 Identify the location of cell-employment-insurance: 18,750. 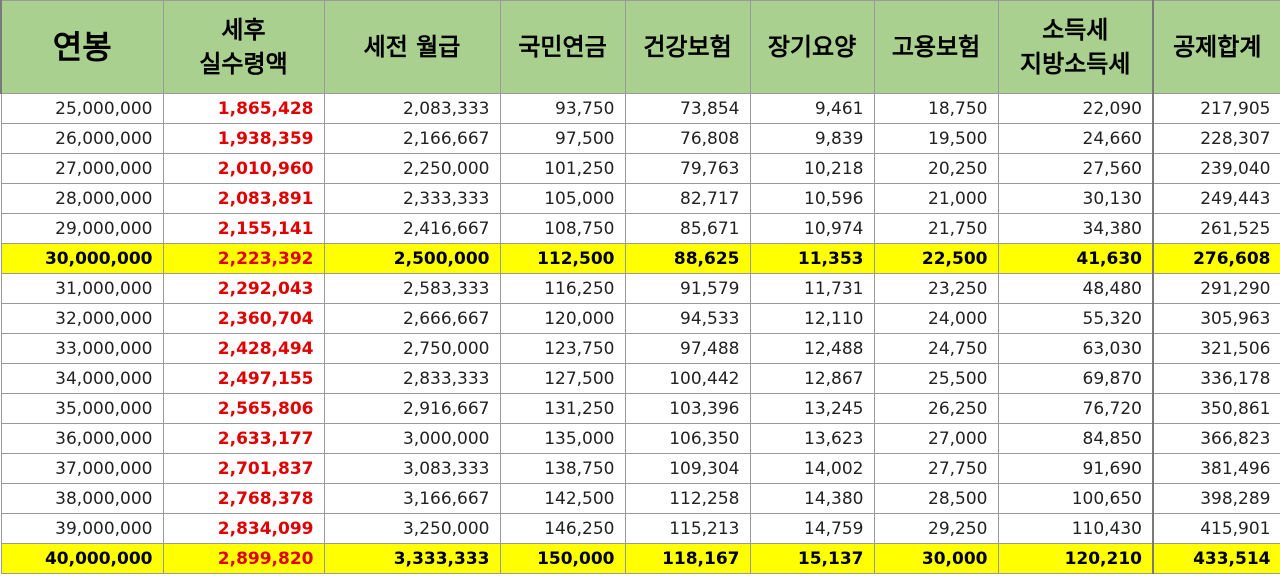
(936, 108).